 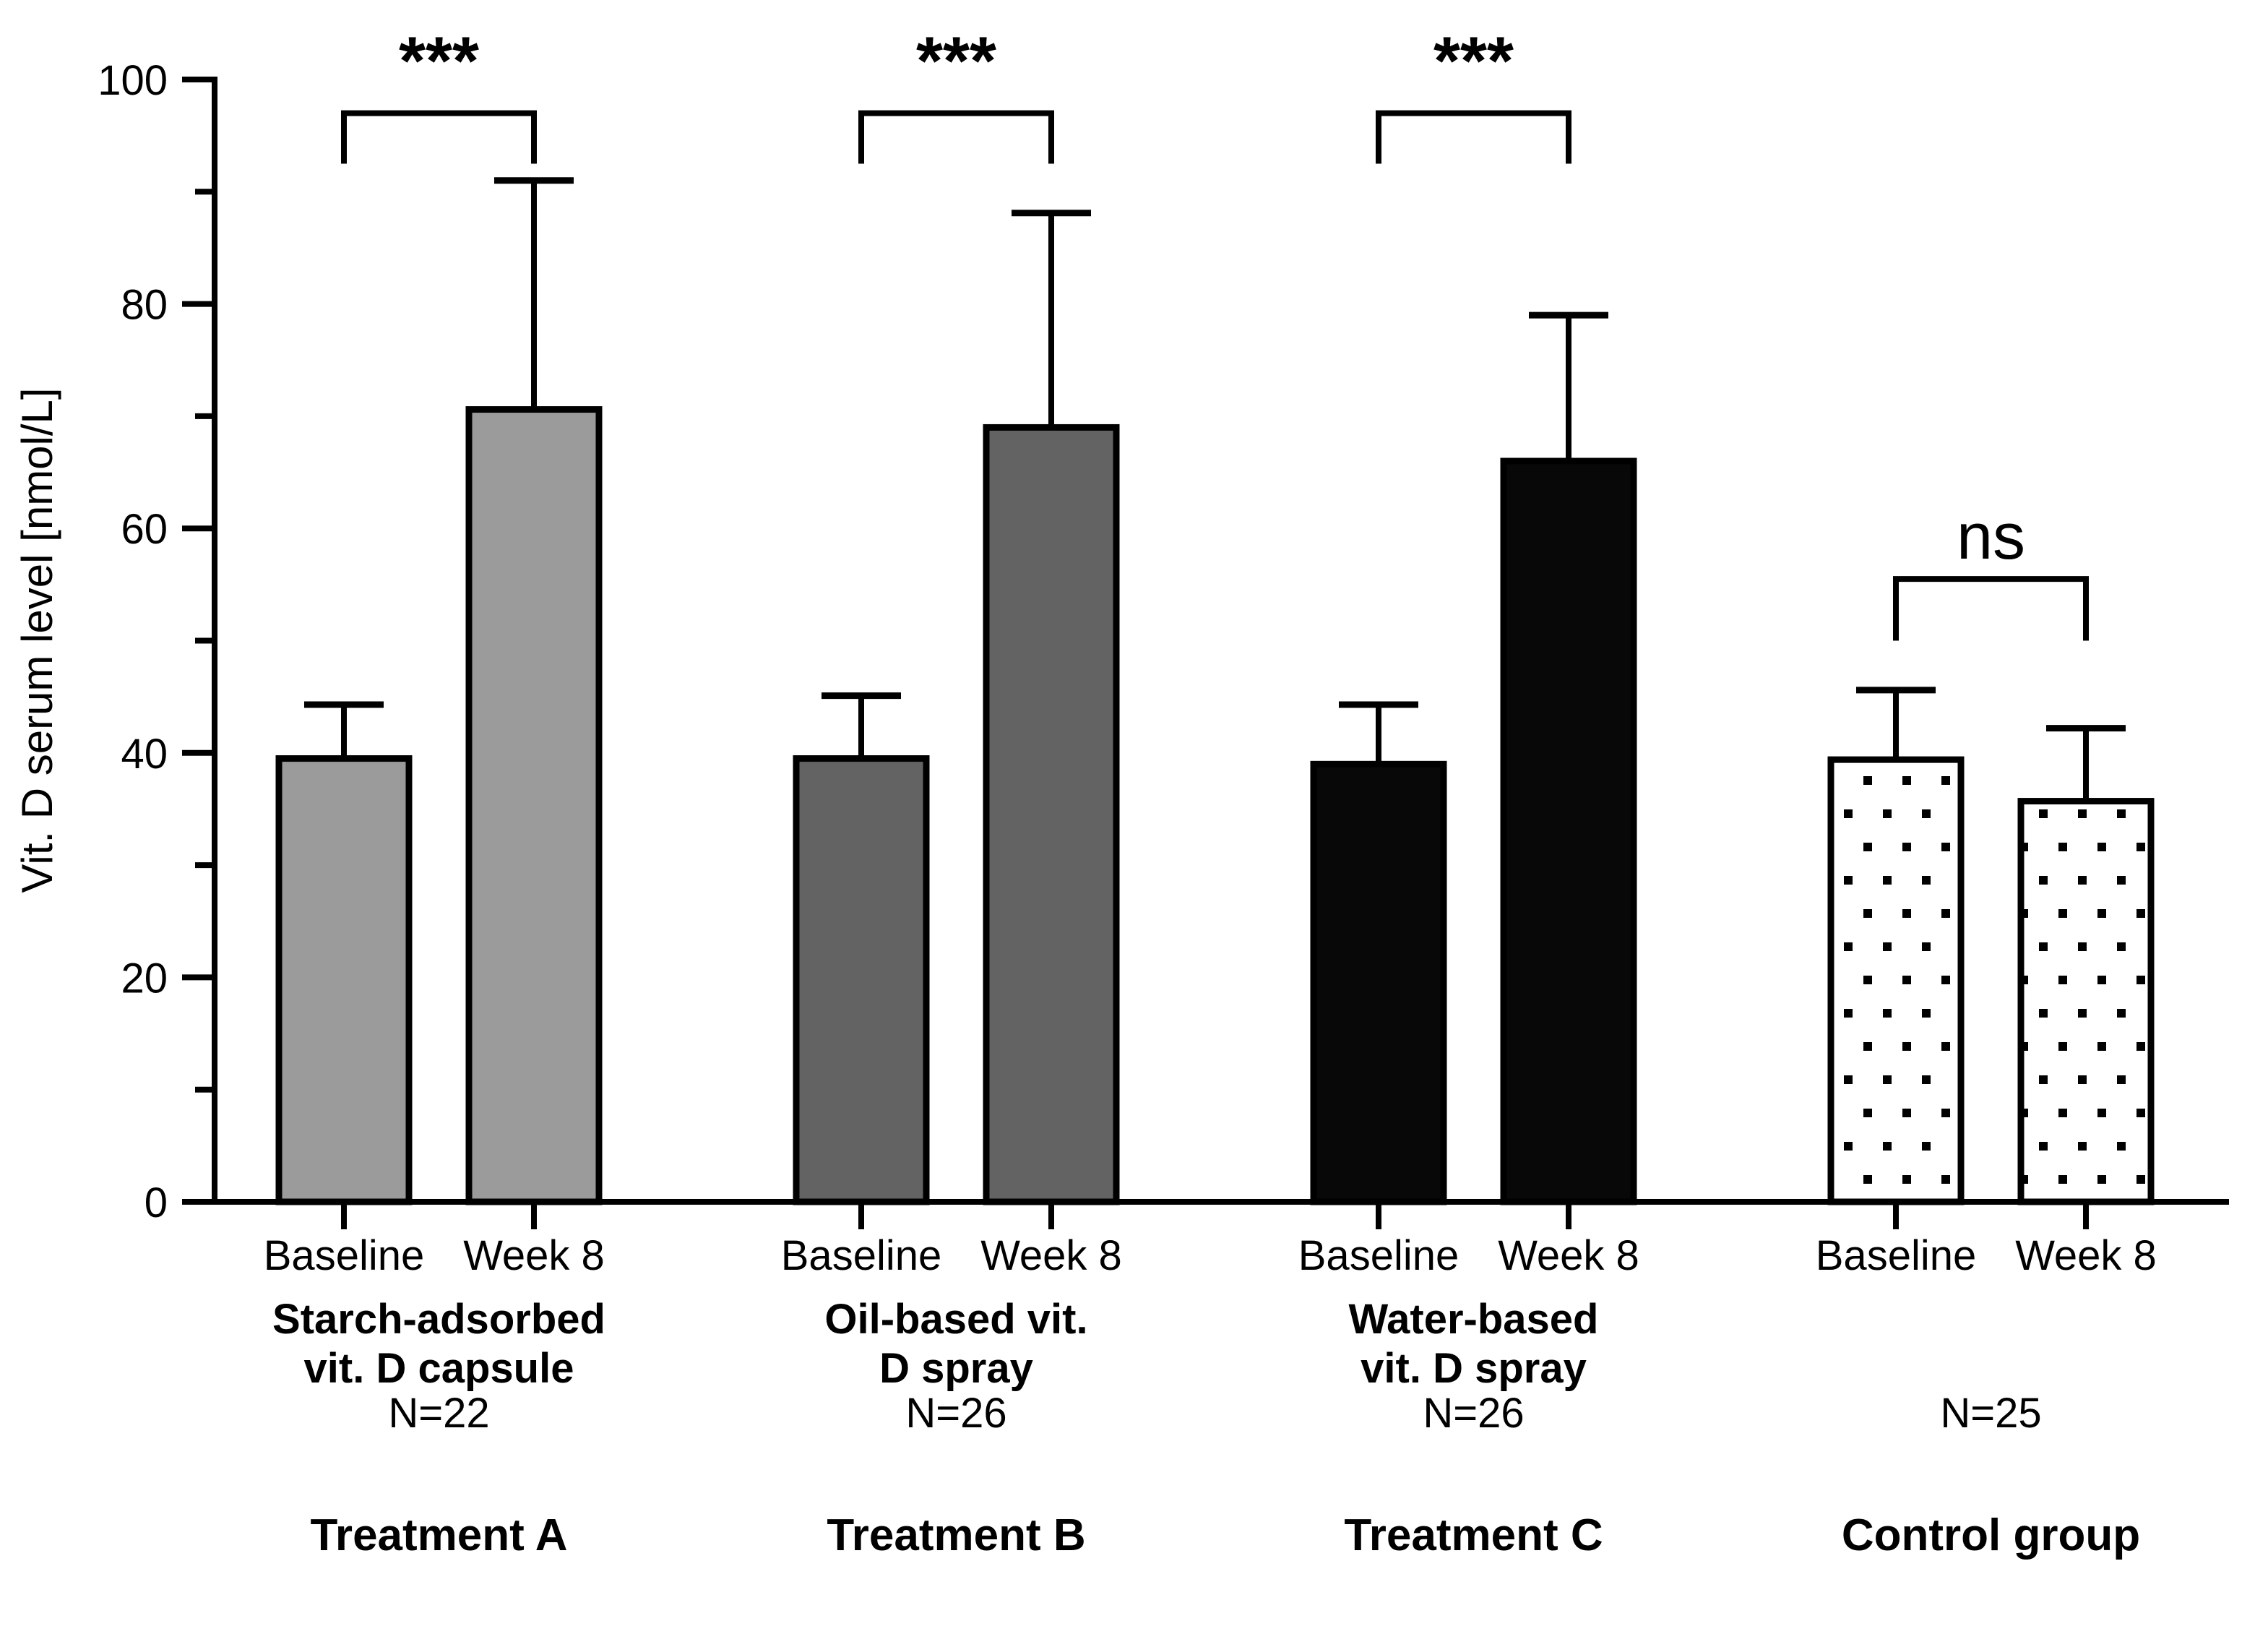 What do you see at coordinates (439, 1368) in the screenshot?
I see `group-desc-line: vit. D capsule` at bounding box center [439, 1368].